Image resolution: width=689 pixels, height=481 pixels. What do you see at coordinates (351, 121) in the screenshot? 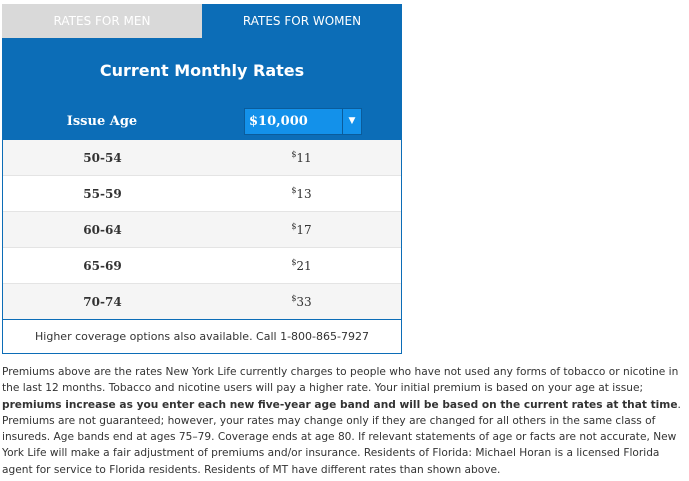
I see `caret-down-icon: ▼` at bounding box center [351, 121].